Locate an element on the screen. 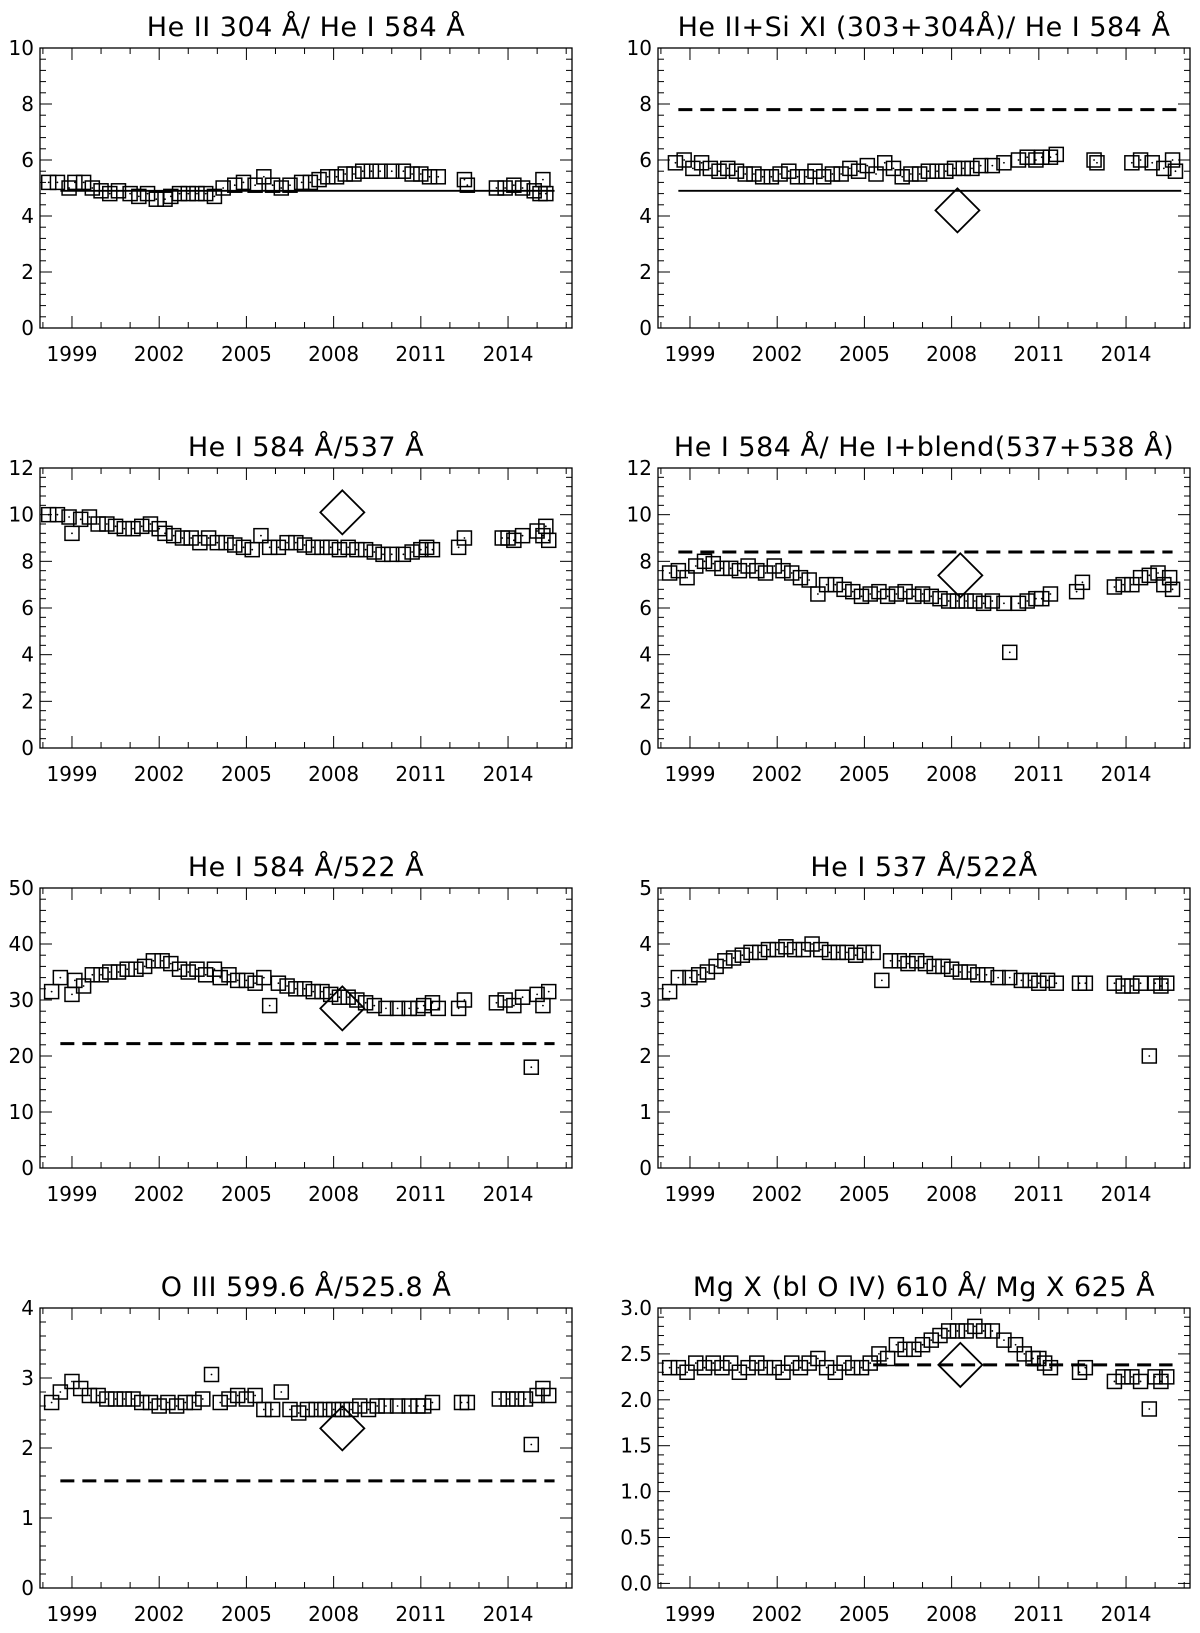 Image resolution: width=1200 pixels, height=1633 pixels. y-tick-label: 0 is located at coordinates (27, 748).